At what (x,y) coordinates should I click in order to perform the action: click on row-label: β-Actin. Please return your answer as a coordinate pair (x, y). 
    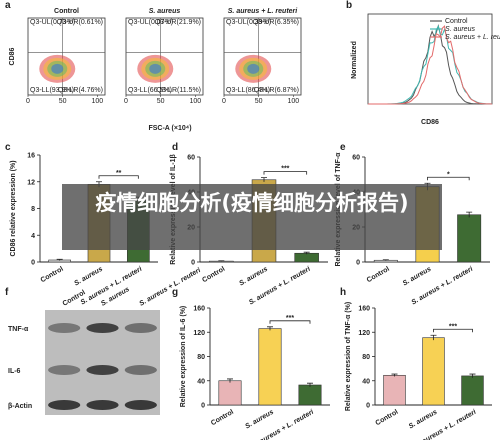
    Looking at the image, I should click on (20, 406).